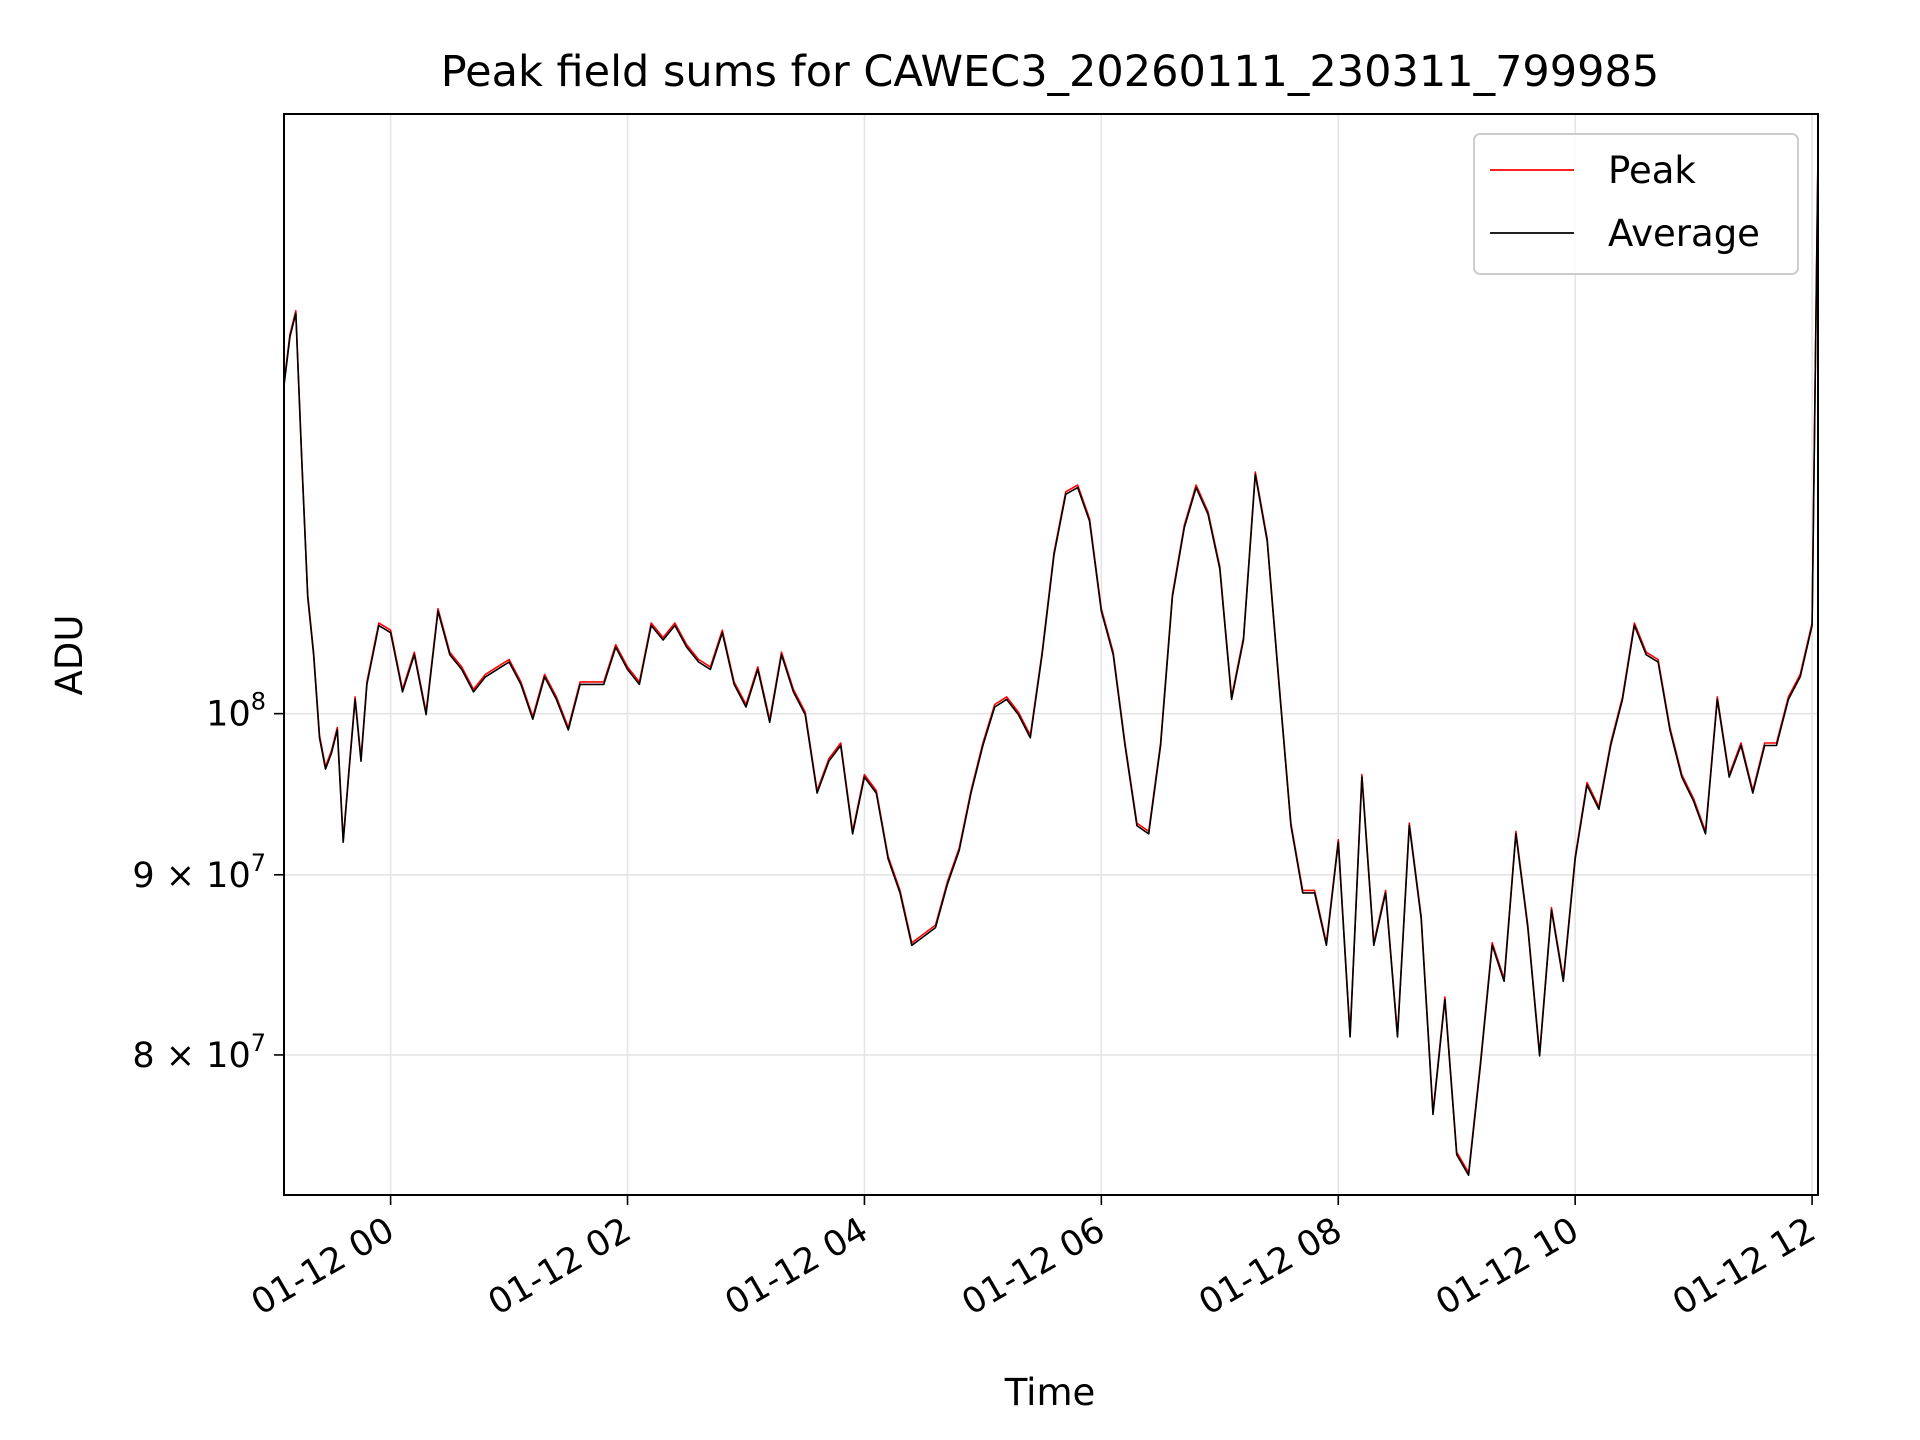  What do you see at coordinates (560, 1266) in the screenshot?
I see `x-tick-label: 01-12 02` at bounding box center [560, 1266].